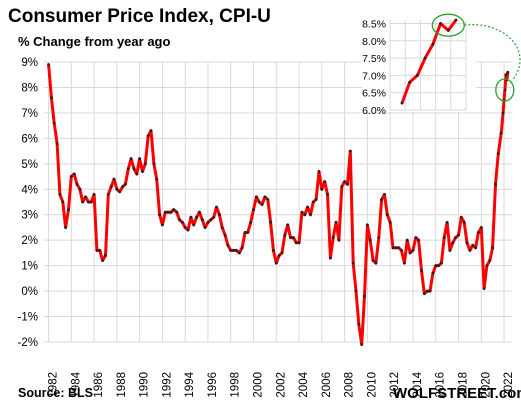  I want to click on x-tick-label: 2010, so click(372, 385).